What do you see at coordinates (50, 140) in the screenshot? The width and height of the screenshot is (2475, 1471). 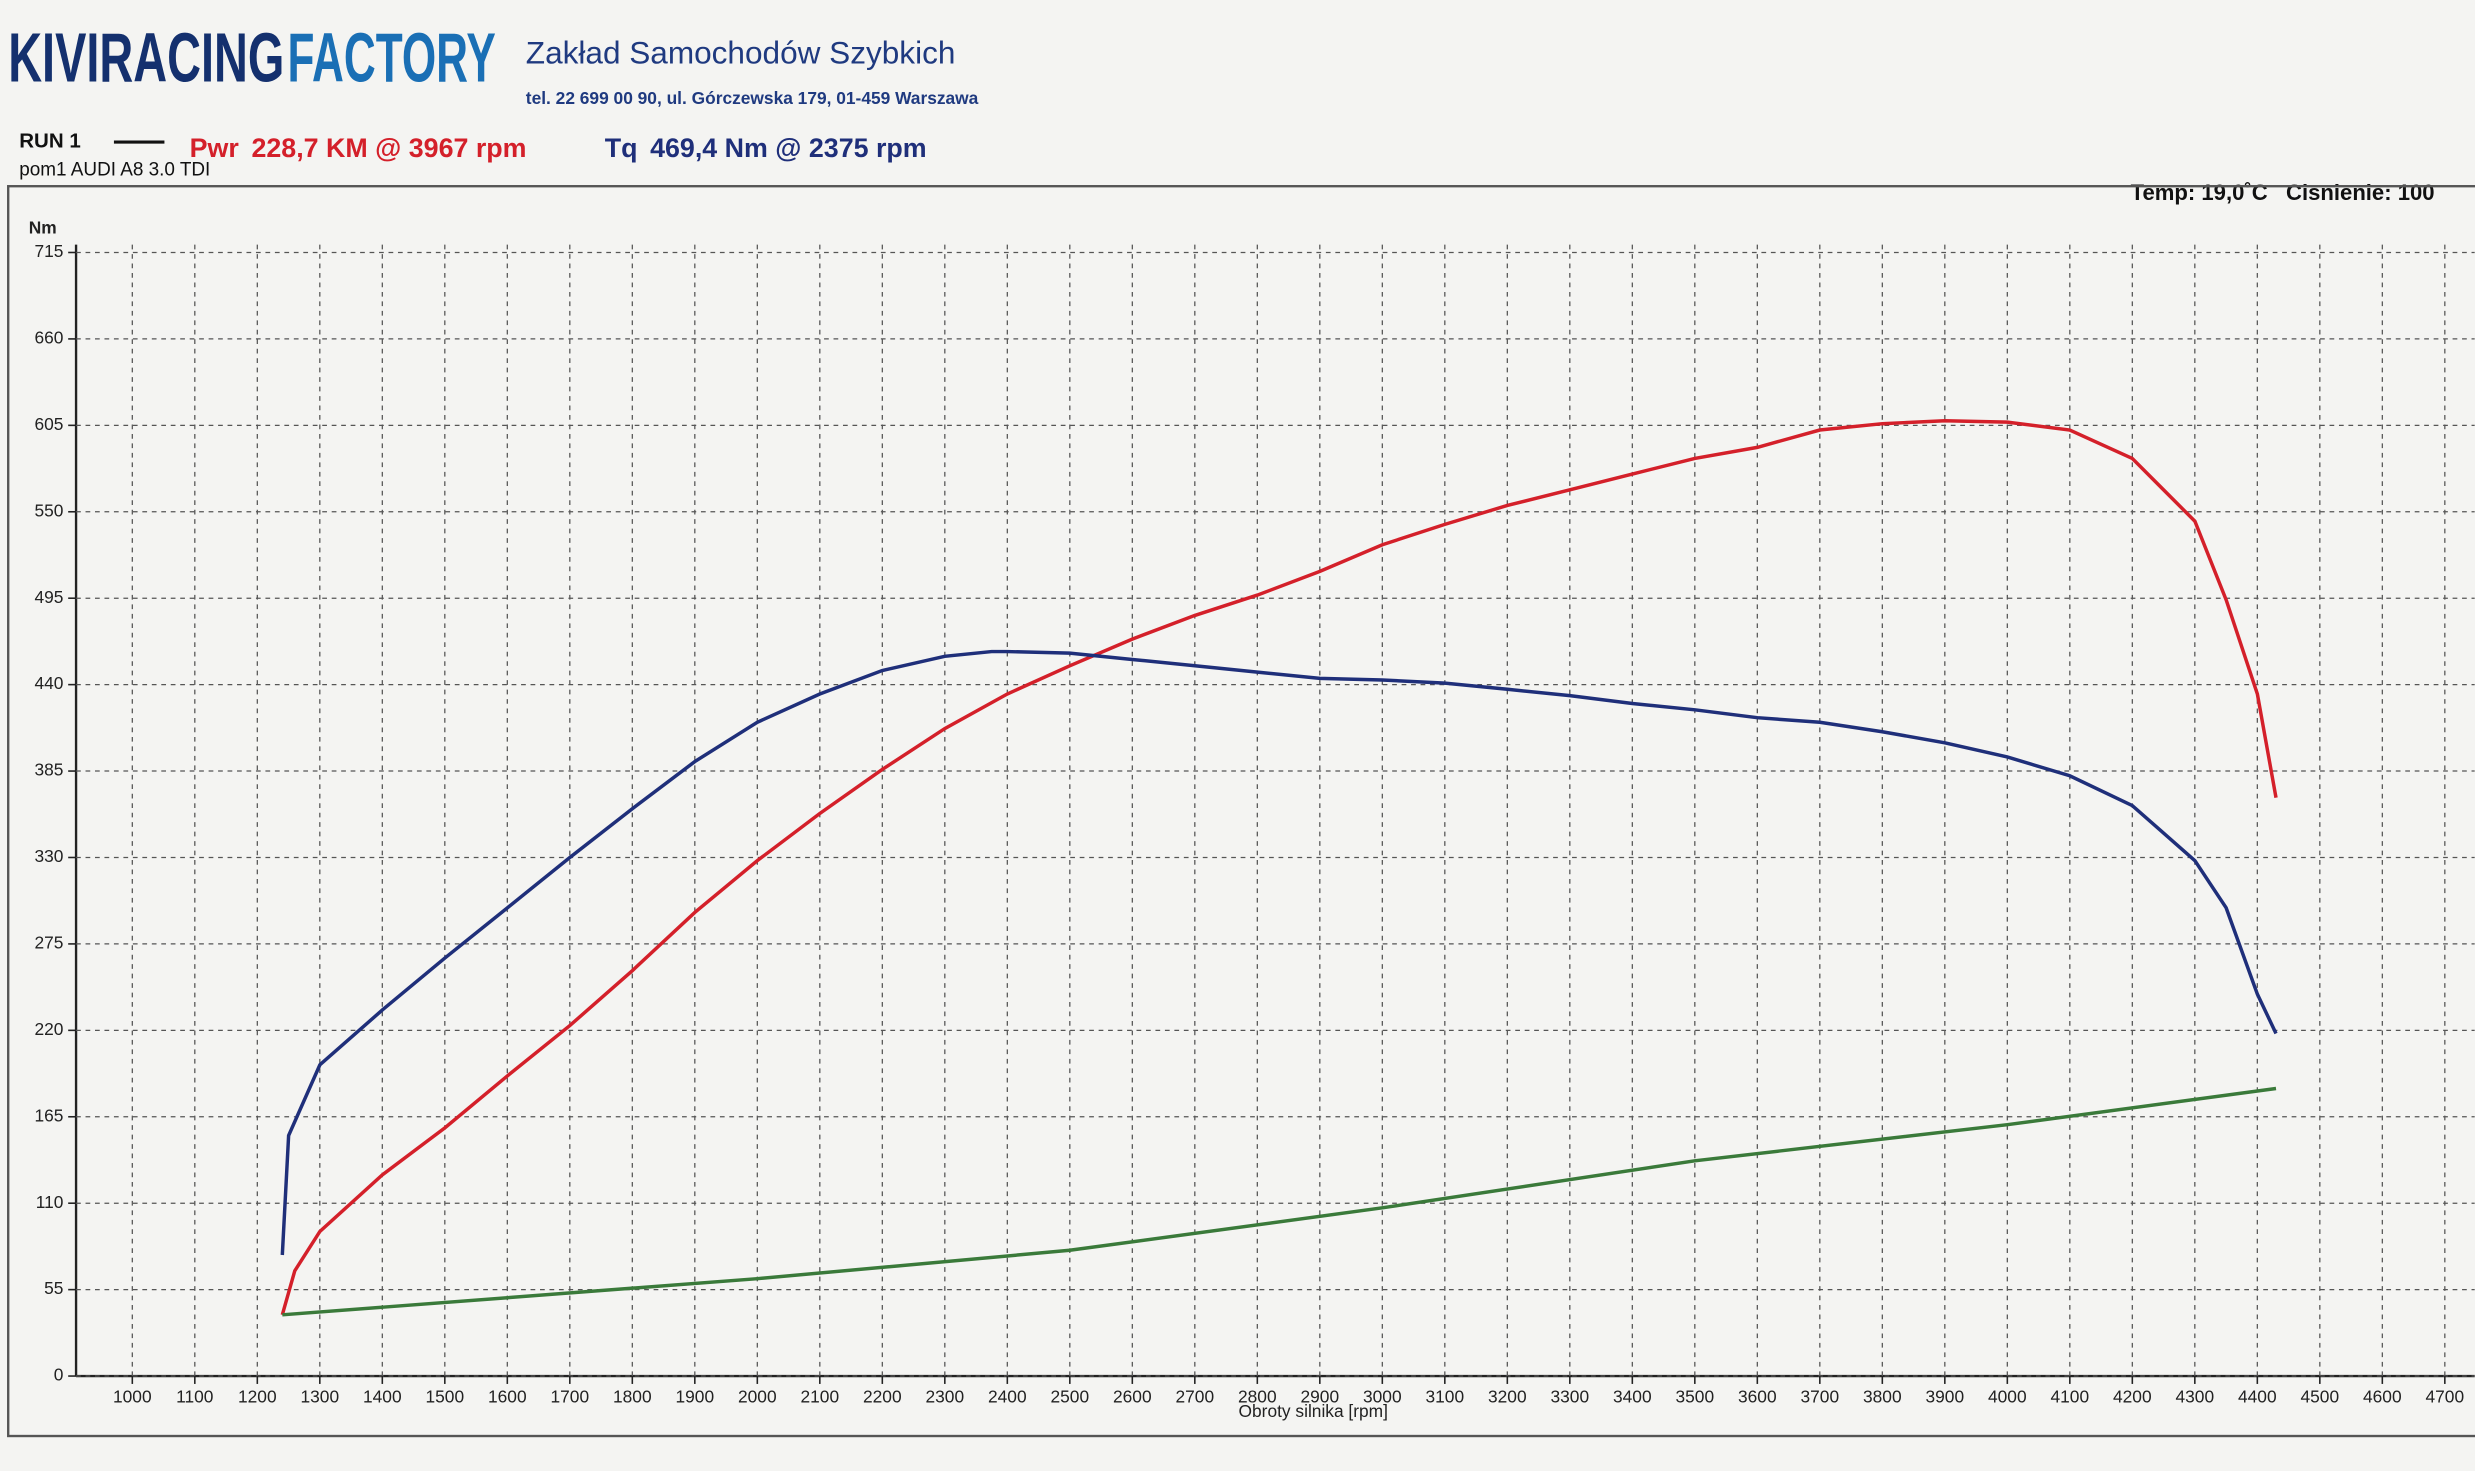 I see `run: RUN 1` at bounding box center [50, 140].